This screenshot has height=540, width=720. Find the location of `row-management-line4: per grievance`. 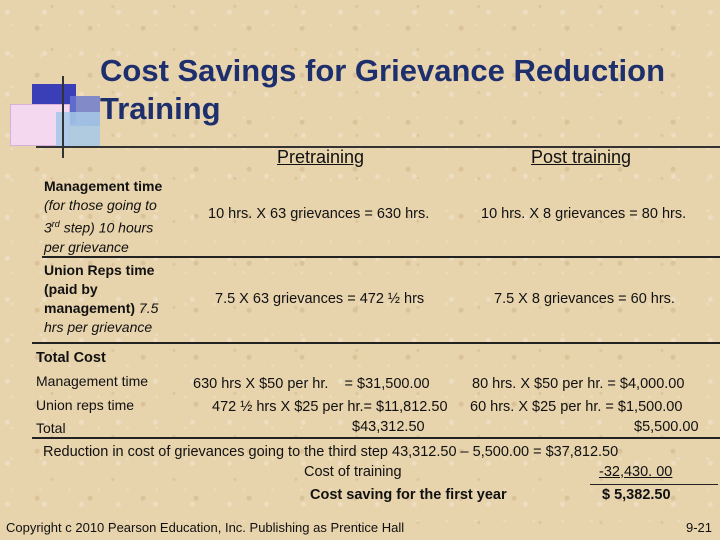

row-management-line4: per grievance is located at coordinates (86, 246).